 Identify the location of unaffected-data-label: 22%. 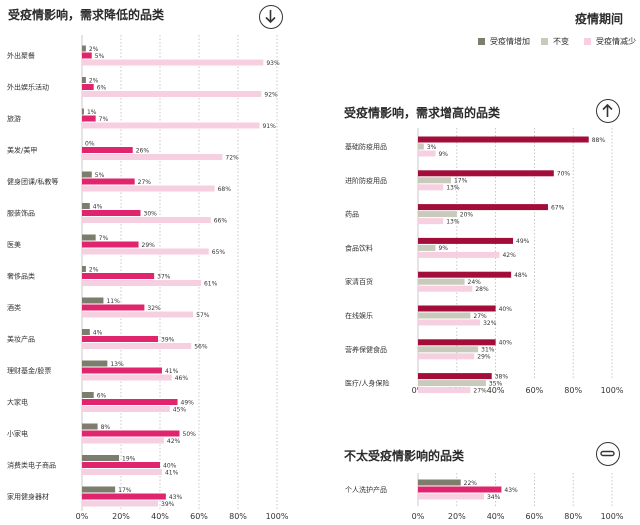
(471, 483).